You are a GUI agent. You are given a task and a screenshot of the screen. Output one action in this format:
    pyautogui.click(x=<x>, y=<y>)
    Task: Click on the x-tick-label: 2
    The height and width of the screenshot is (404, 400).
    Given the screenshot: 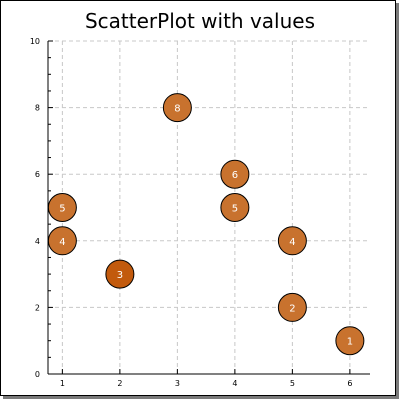 What is the action you would take?
    pyautogui.click(x=119, y=383)
    